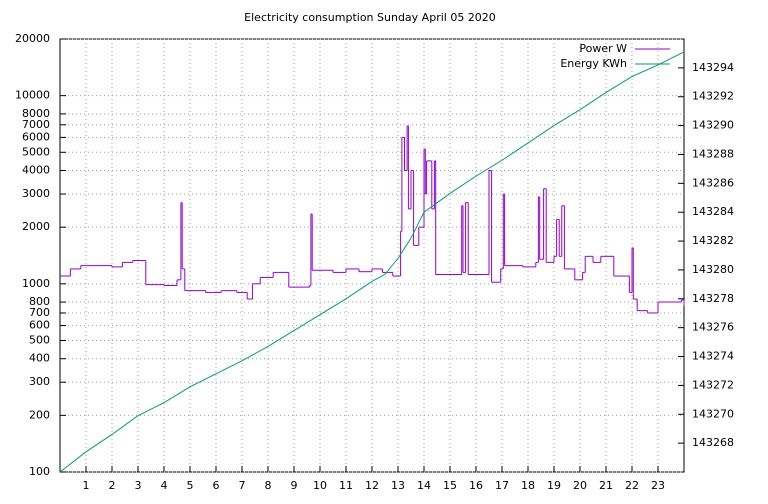  Describe the element at coordinates (713, 67) in the screenshot. I see `y2-tick-label: 143294` at that location.